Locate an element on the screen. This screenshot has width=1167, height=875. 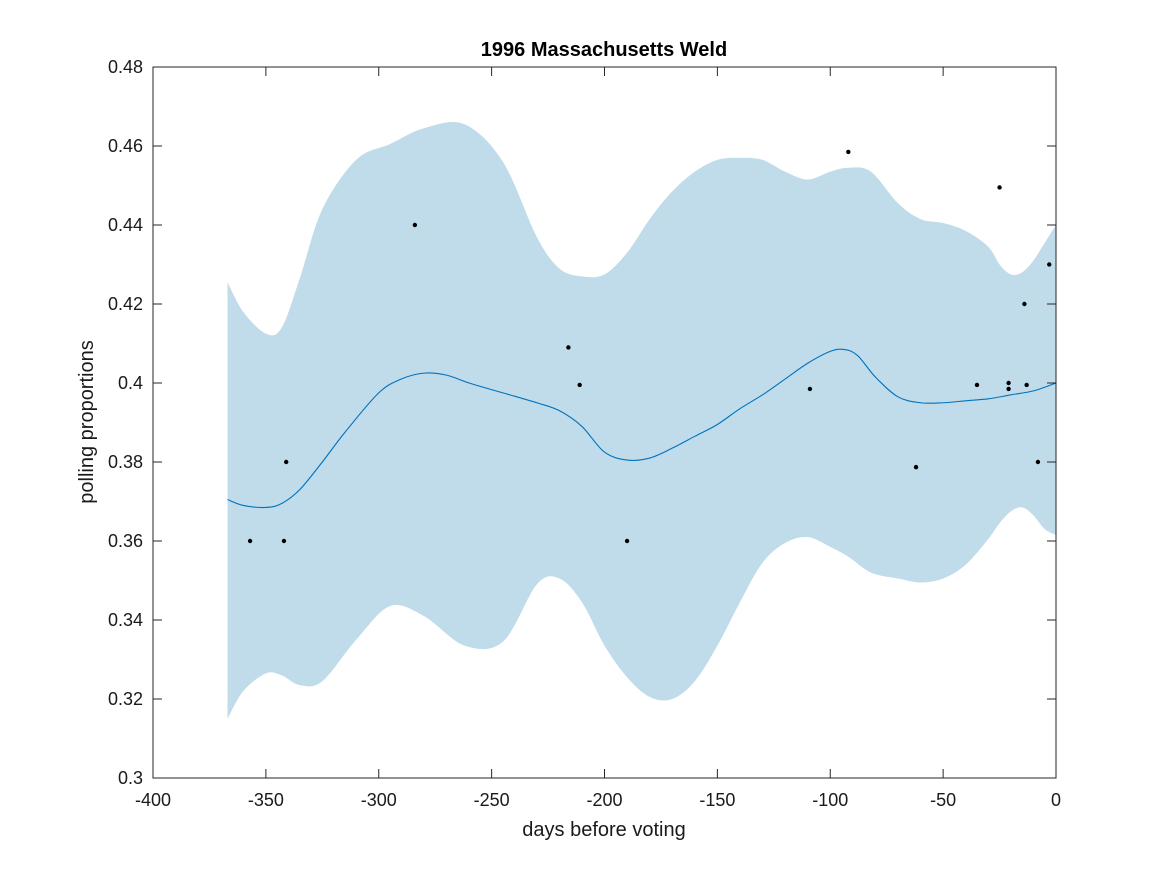
y-tick-label: 0.48 is located at coordinates (125, 67).